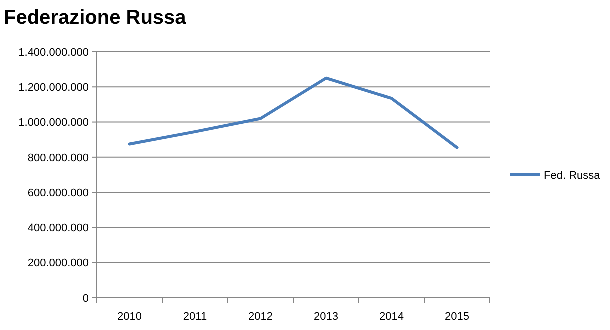  I want to click on legend-label: Fed. Russa, so click(573, 176).